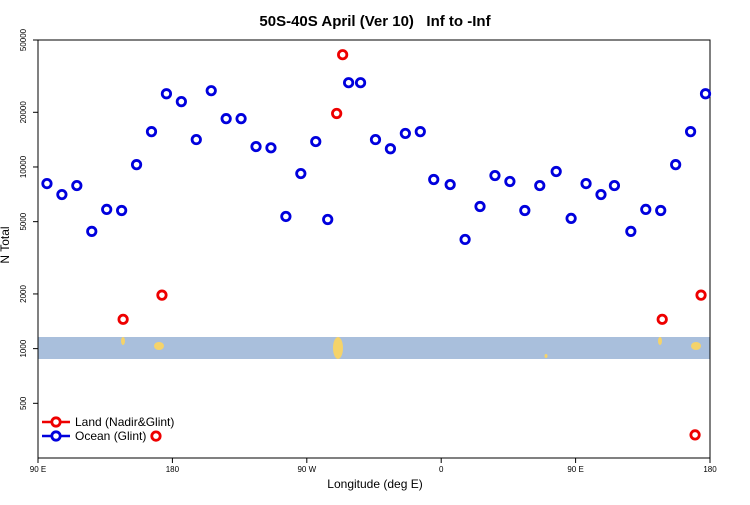  Describe the element at coordinates (23, 221) in the screenshot. I see `y-tick-label: 5000` at that location.